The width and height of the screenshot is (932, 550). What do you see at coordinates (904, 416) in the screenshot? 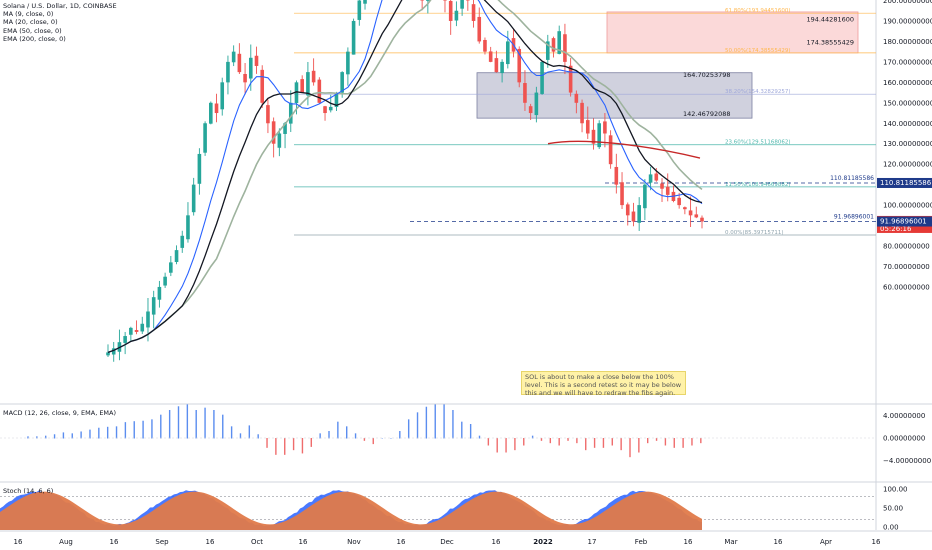
I see `macd-tick-label: 4.00000000` at bounding box center [904, 416].